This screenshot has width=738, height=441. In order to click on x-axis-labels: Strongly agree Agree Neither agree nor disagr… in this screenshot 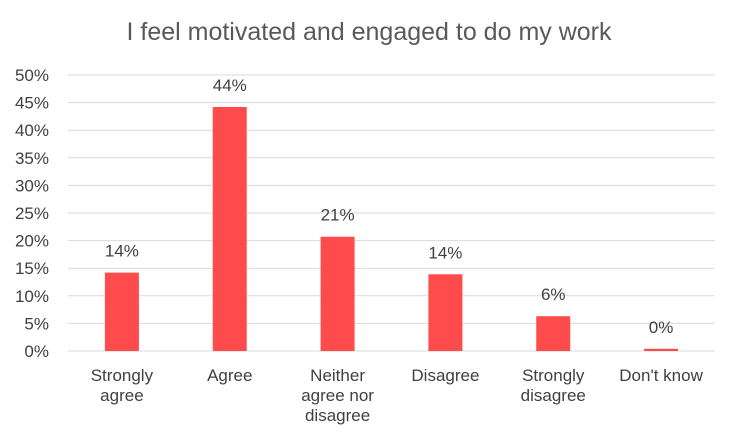, I will do `click(397, 395)`.